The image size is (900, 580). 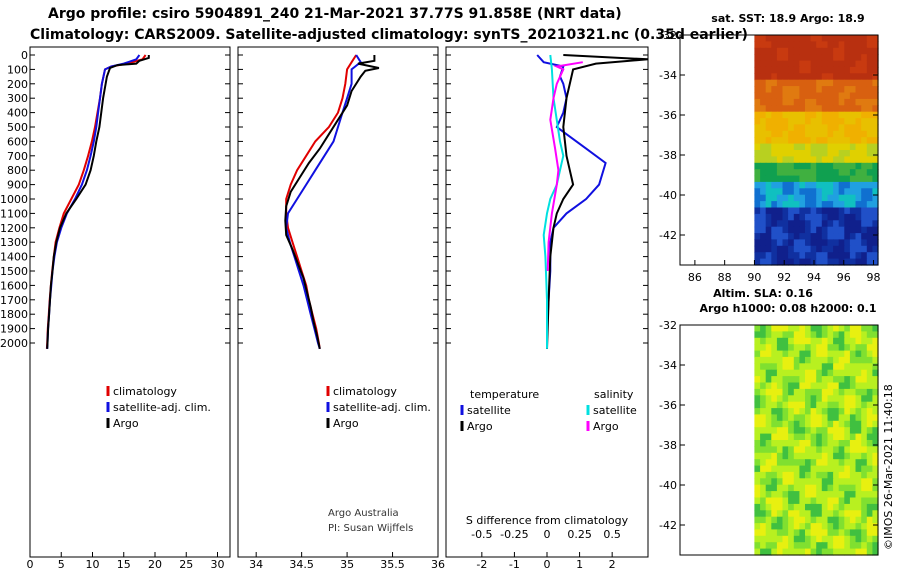 What do you see at coordinates (321, 201) in the screenshot?
I see `series-climatology` at bounding box center [321, 201].